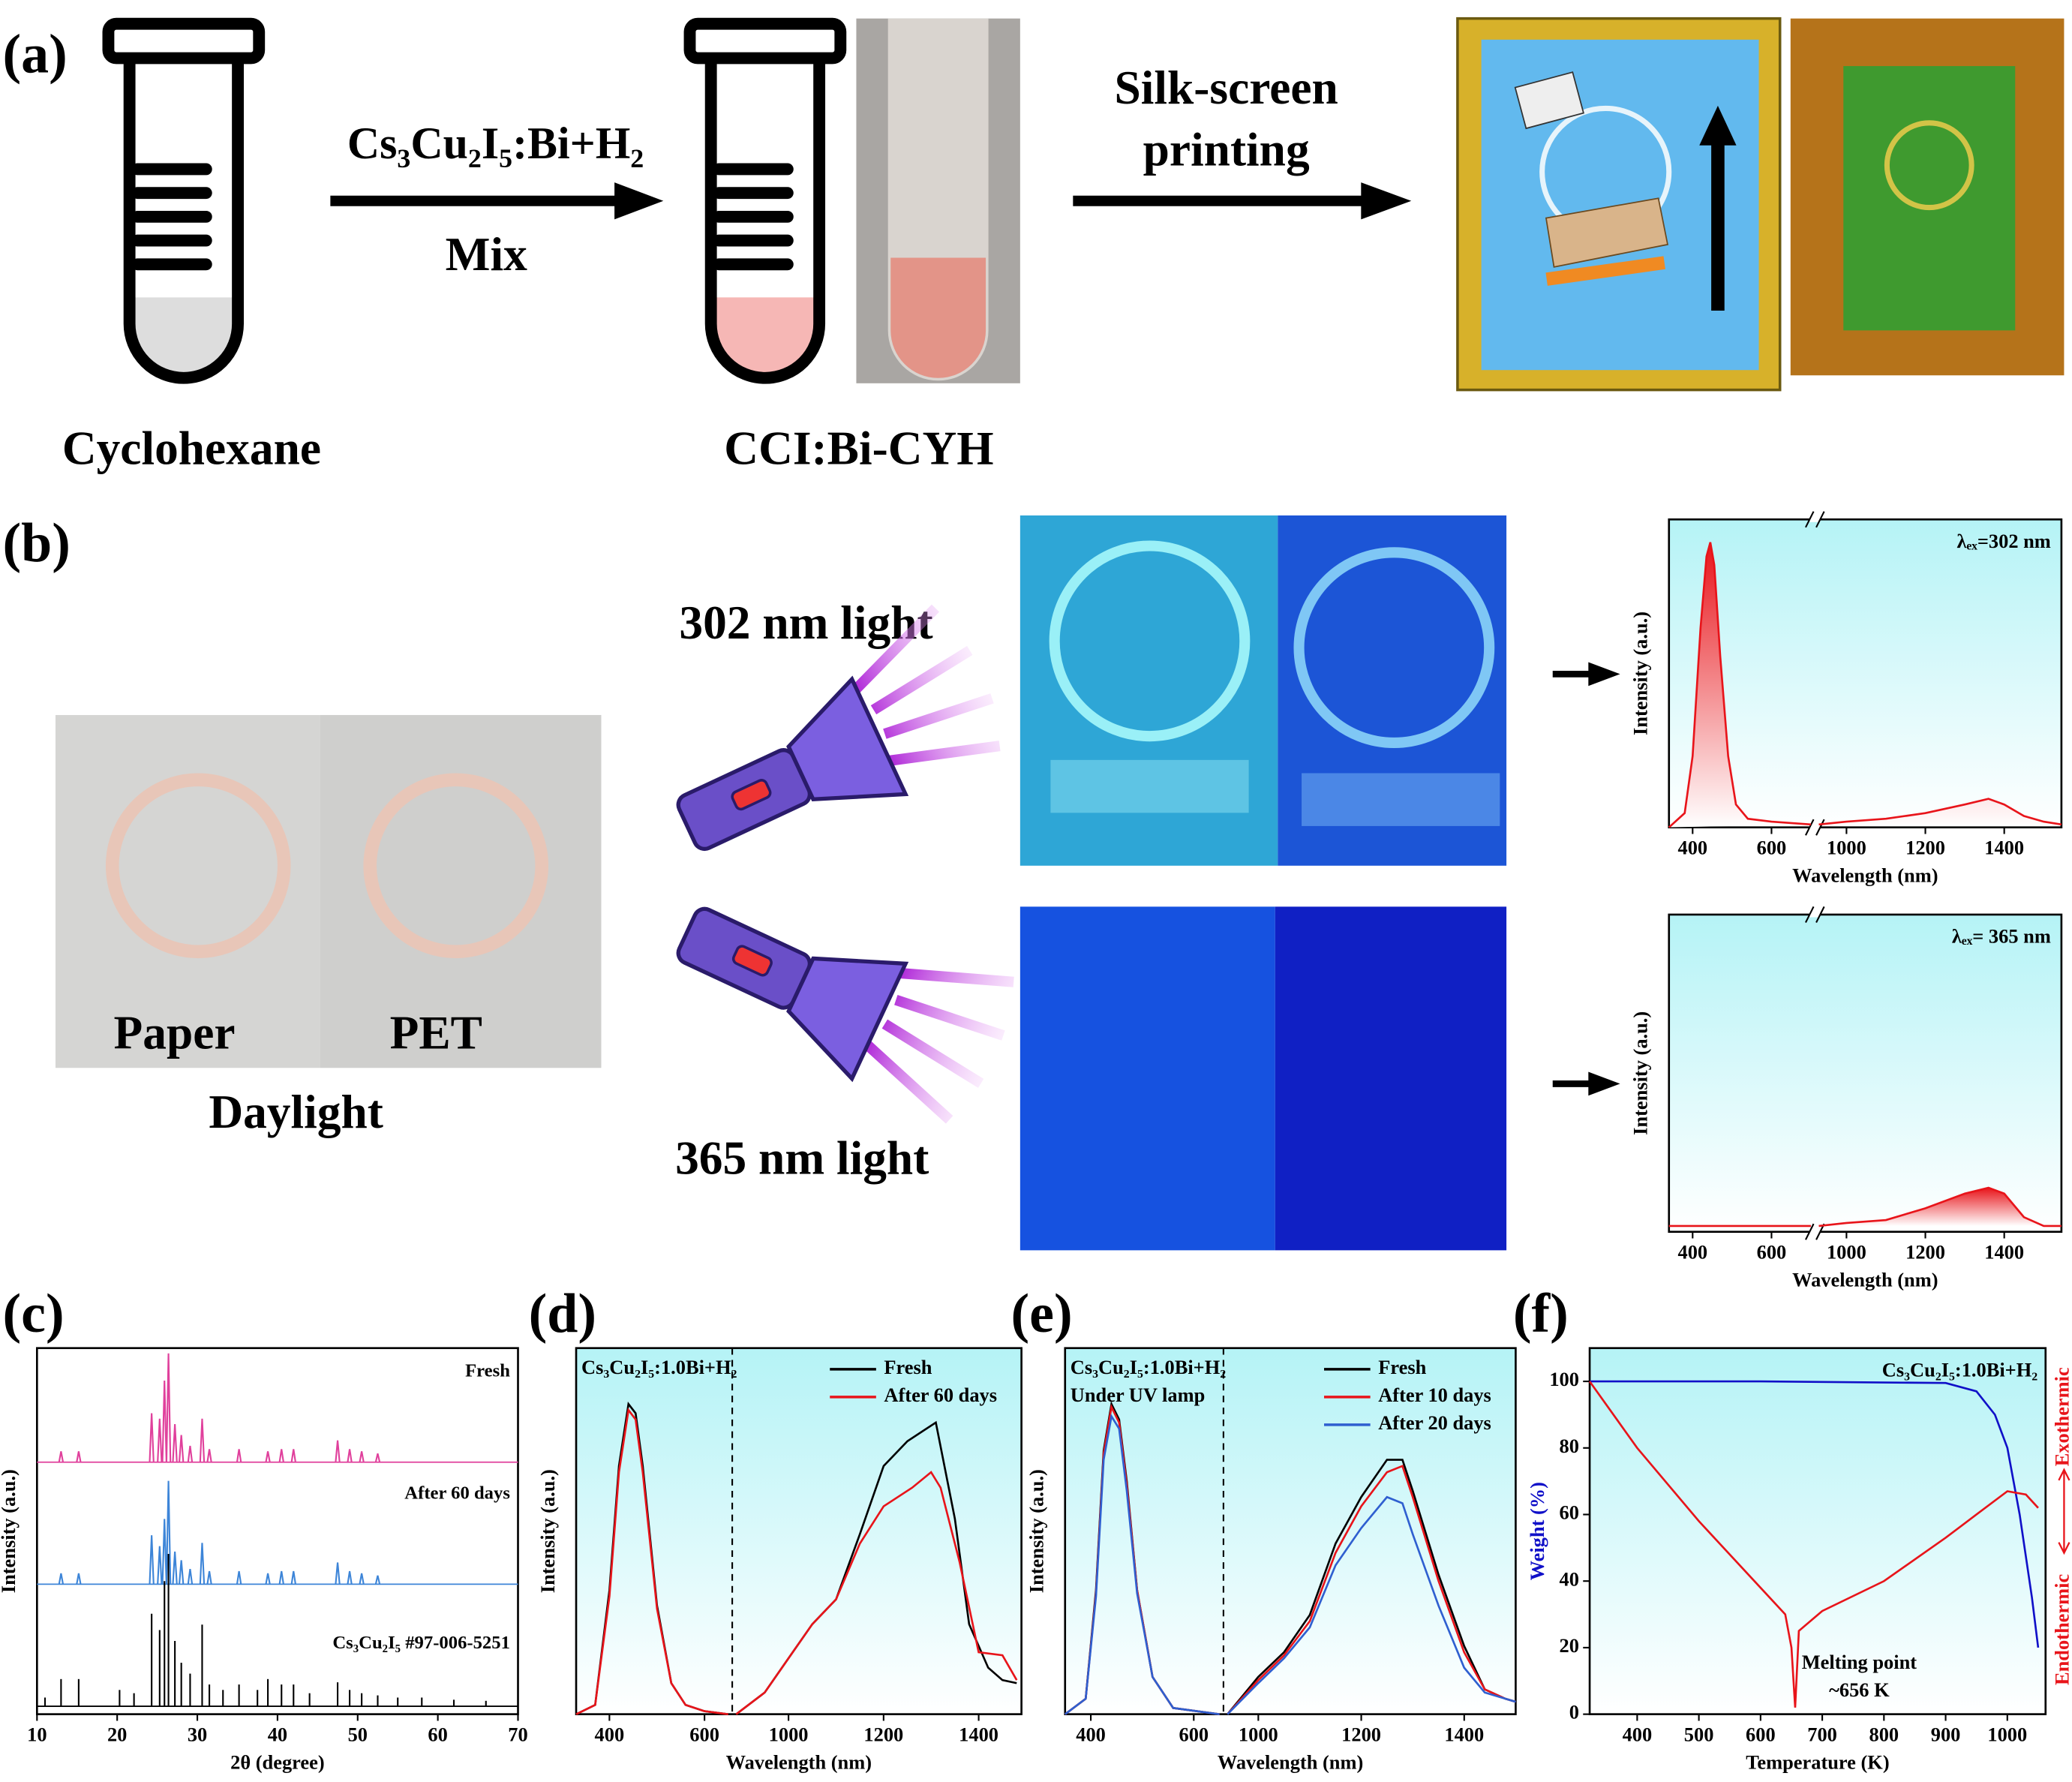 This screenshot has height=1782, width=2072. Describe the element at coordinates (37, 1734) in the screenshot. I see `x-tick-label: 10` at that location.